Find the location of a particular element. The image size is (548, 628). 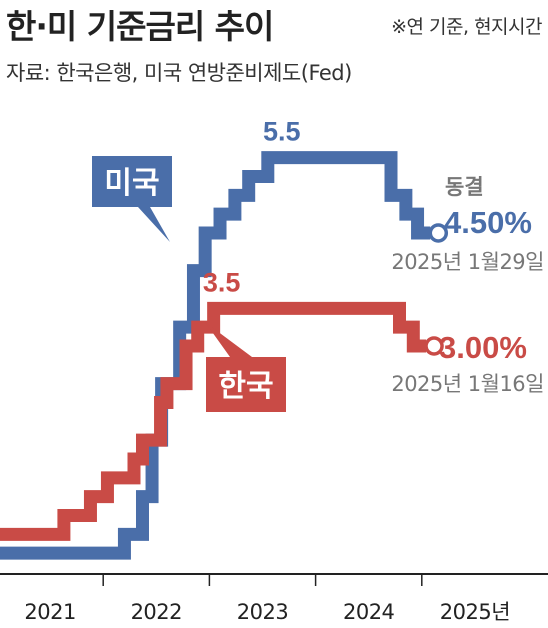

x-tick-label: 2023 is located at coordinates (262, 612).